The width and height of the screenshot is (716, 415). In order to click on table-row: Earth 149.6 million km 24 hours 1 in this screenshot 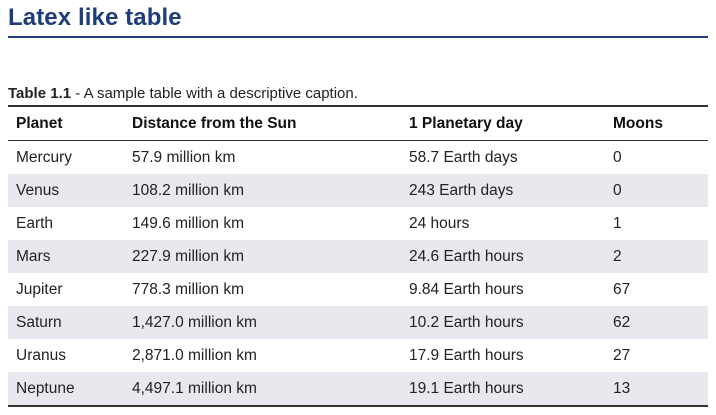, I will do `click(358, 223)`.